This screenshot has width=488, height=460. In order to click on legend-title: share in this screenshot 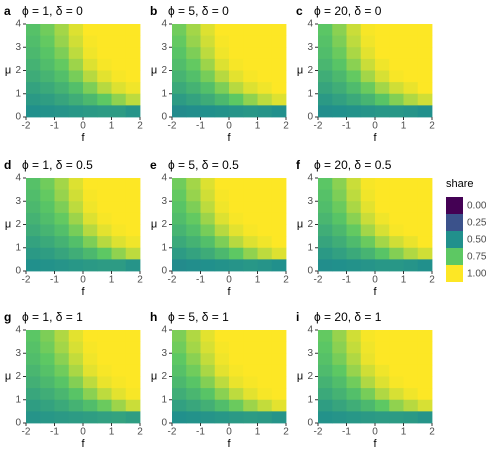, I will do `click(460, 184)`.